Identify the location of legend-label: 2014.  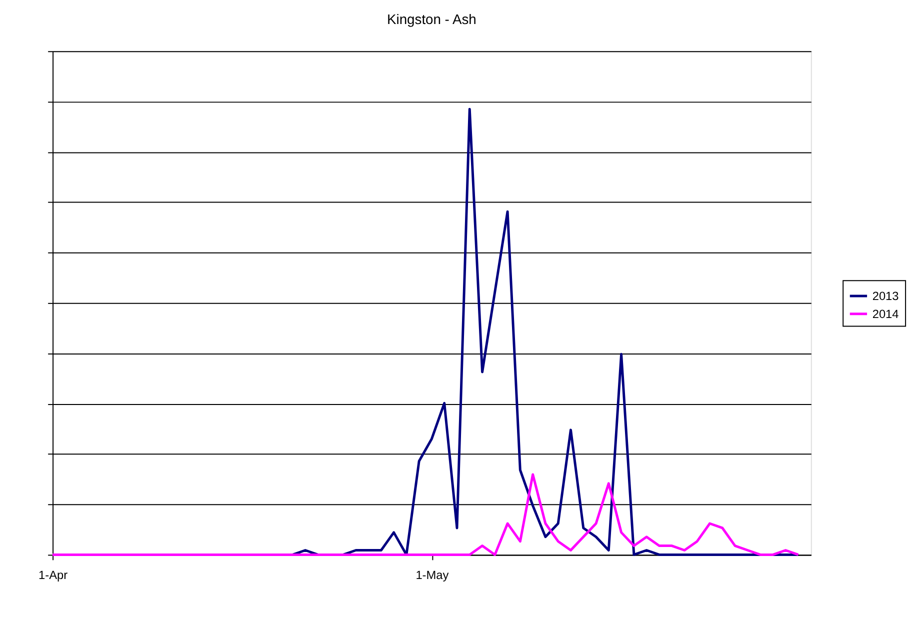
(886, 313).